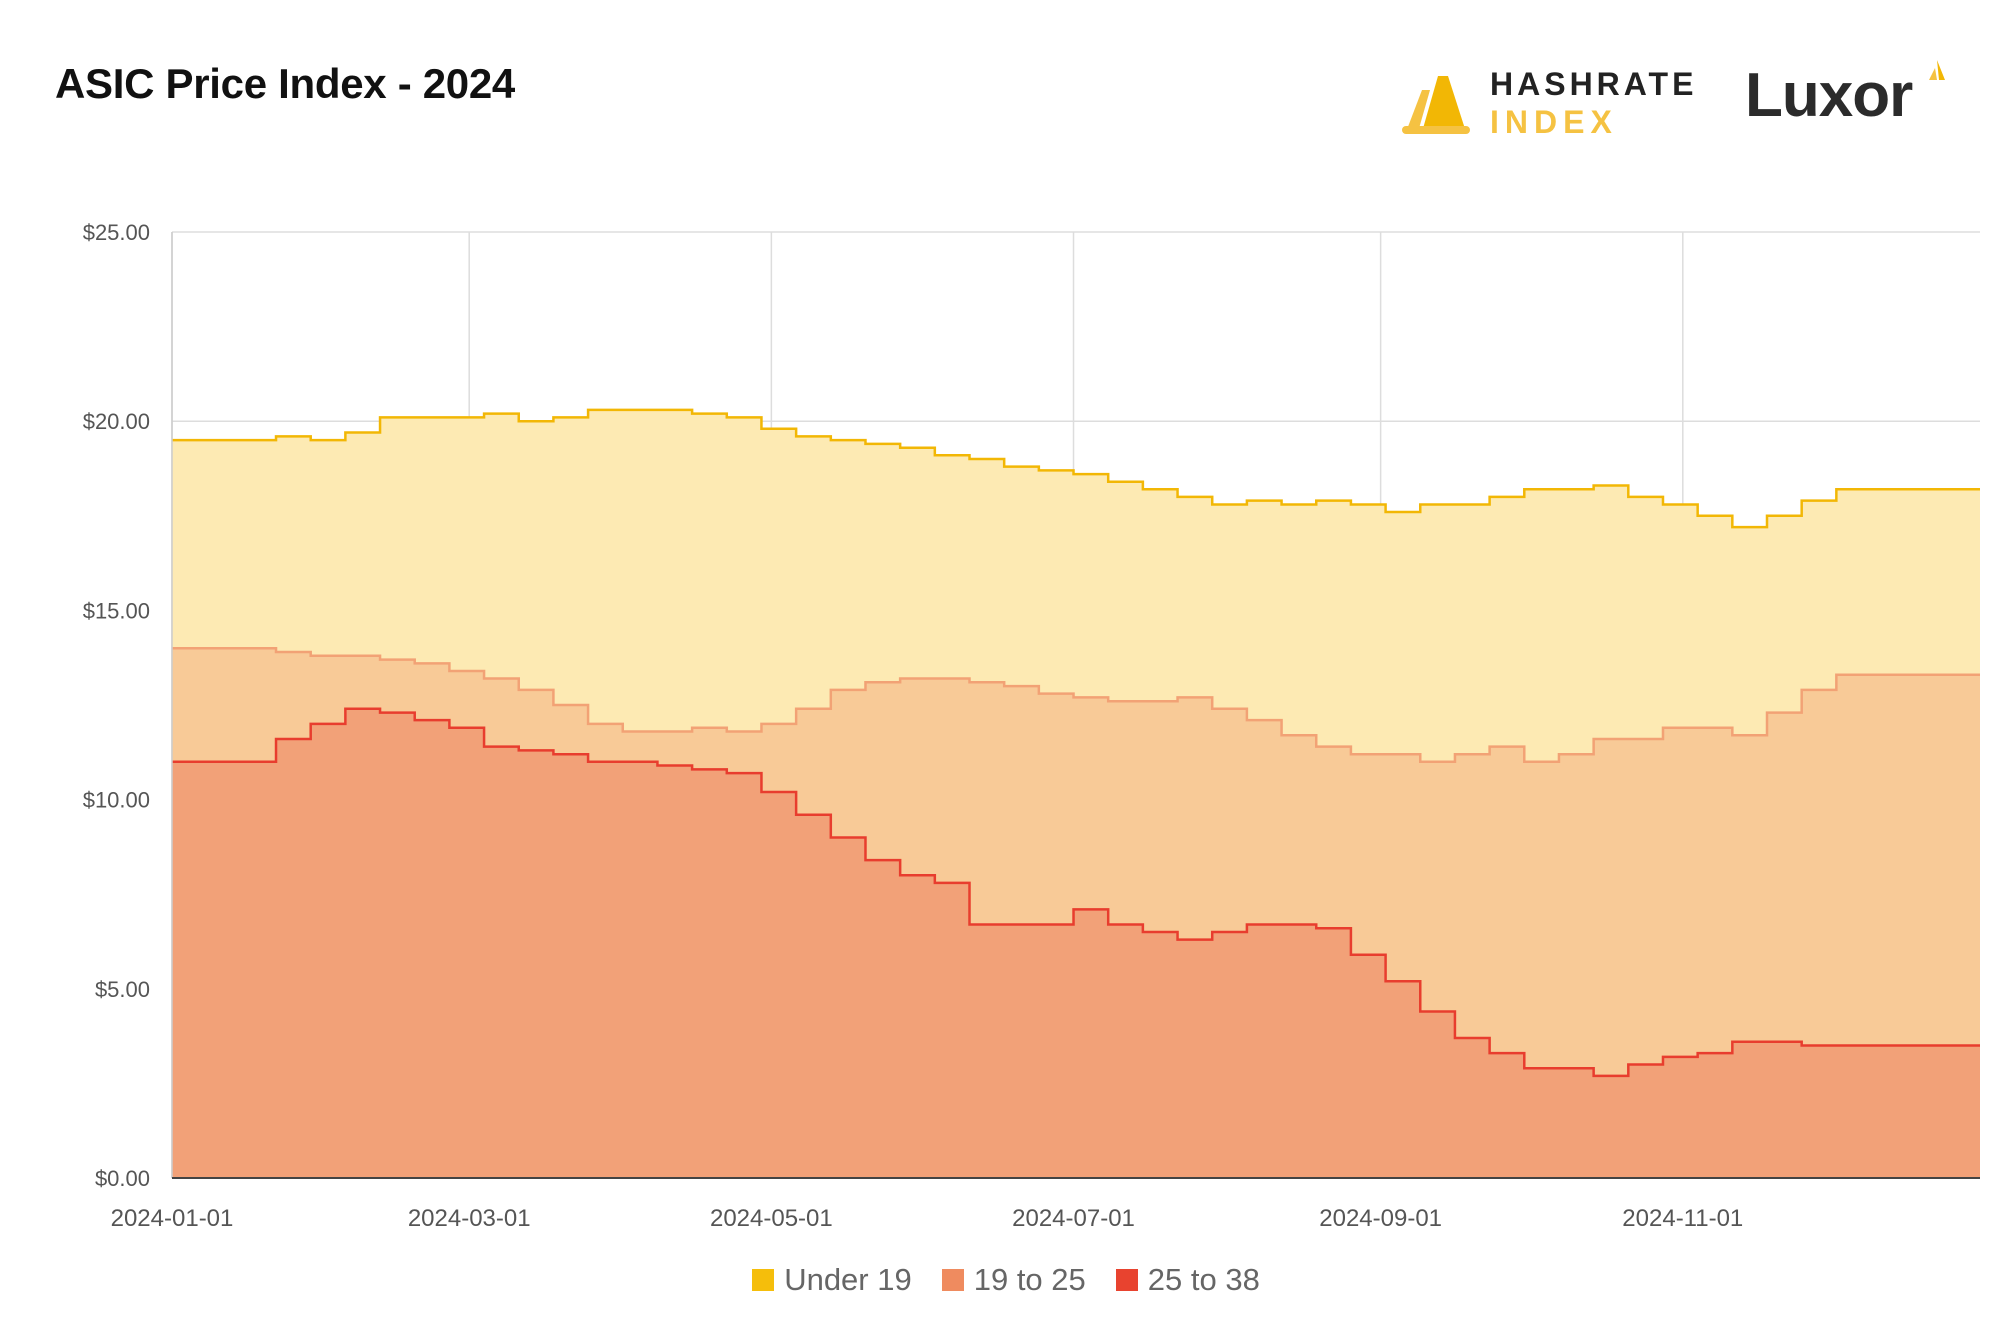 The image size is (2012, 1344). Describe the element at coordinates (1436, 105) in the screenshot. I see `hashrate-index-logo-icon` at that location.